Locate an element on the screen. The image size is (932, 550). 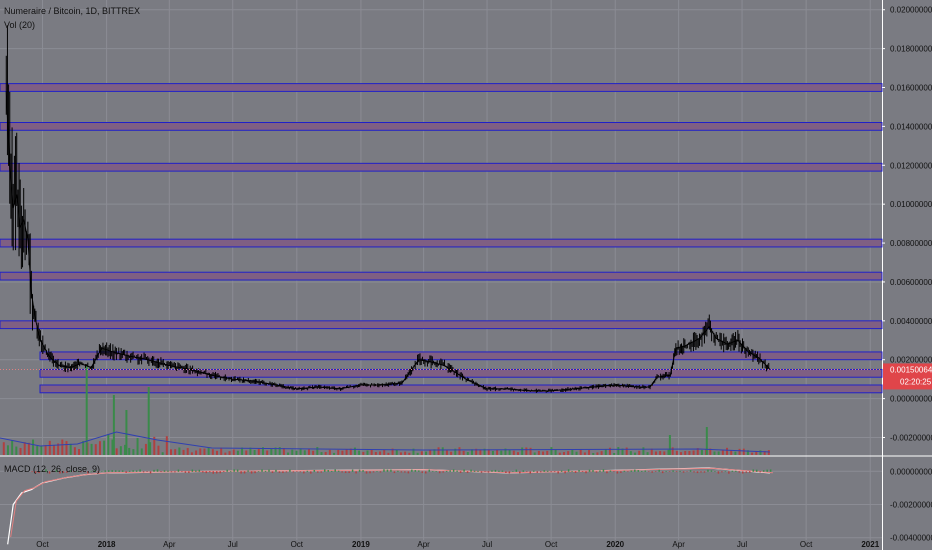
symbol-legend: Numeraire / Bitcoin, 1D, BITTREX is located at coordinates (72, 11).